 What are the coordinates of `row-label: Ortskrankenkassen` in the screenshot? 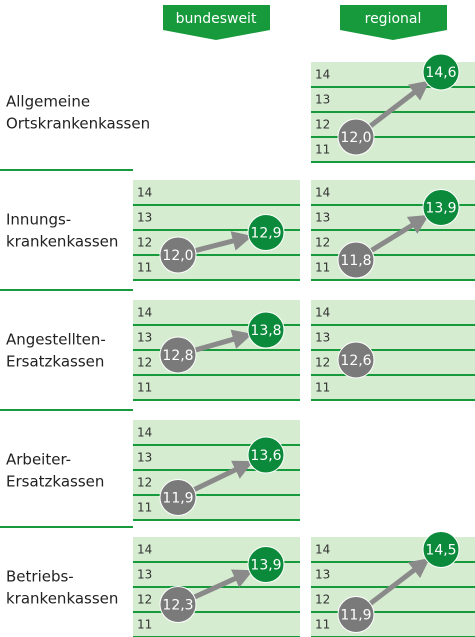 It's located at (78, 124).